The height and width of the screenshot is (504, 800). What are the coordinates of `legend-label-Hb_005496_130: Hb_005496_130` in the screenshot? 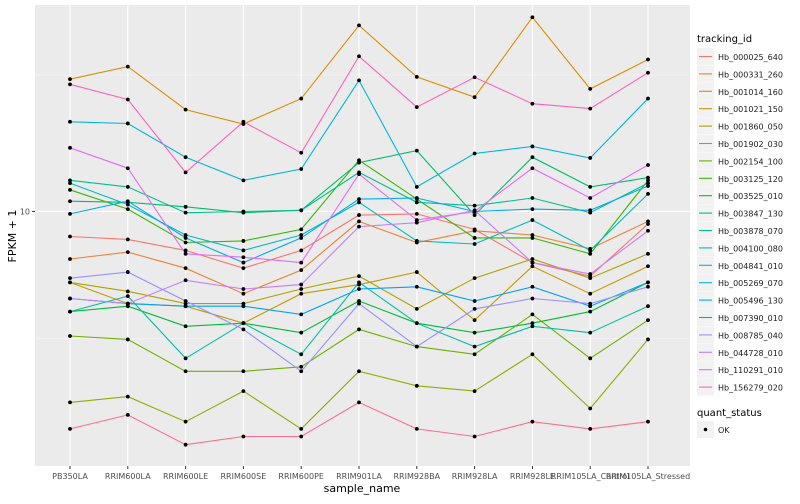 It's located at (750, 301).